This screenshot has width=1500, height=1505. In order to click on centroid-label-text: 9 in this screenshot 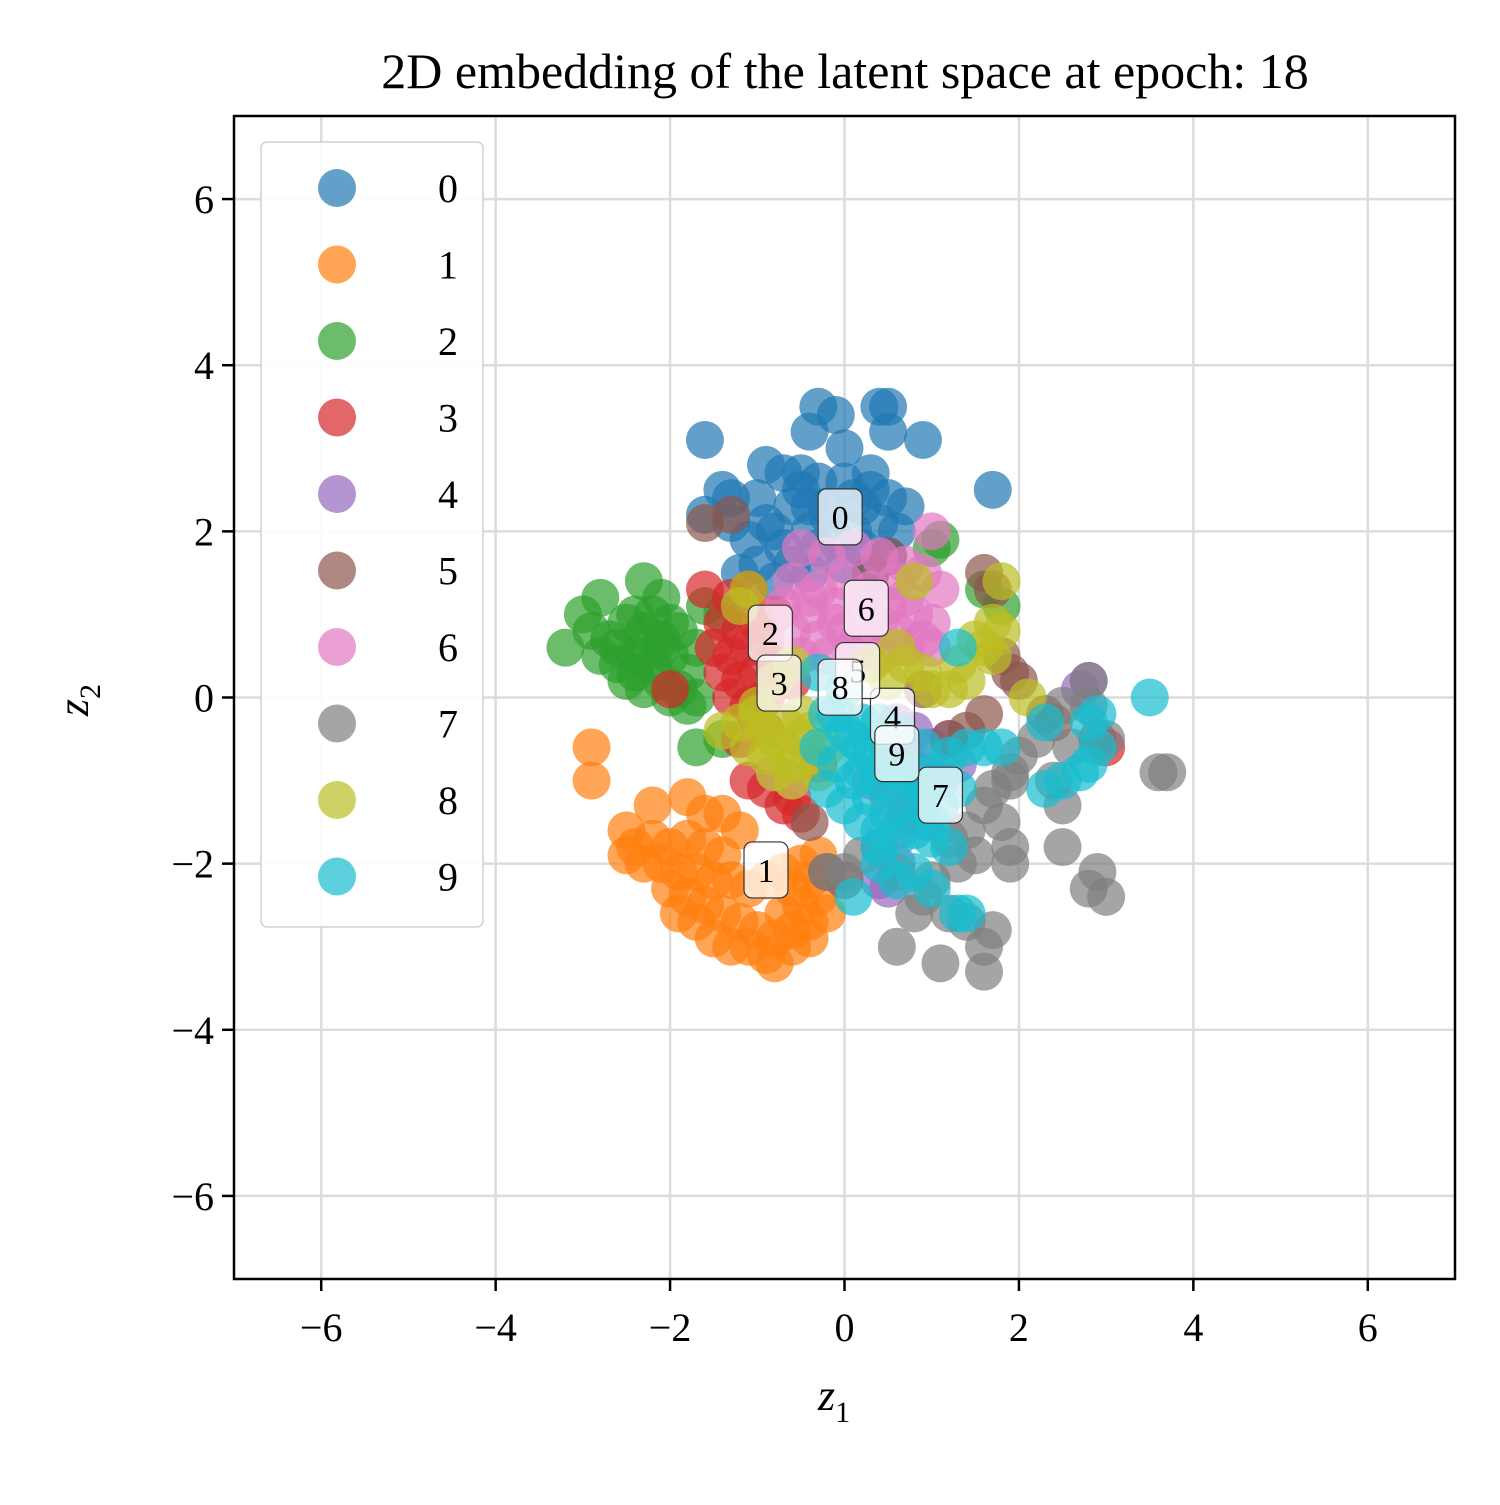, I will do `click(896, 755)`.